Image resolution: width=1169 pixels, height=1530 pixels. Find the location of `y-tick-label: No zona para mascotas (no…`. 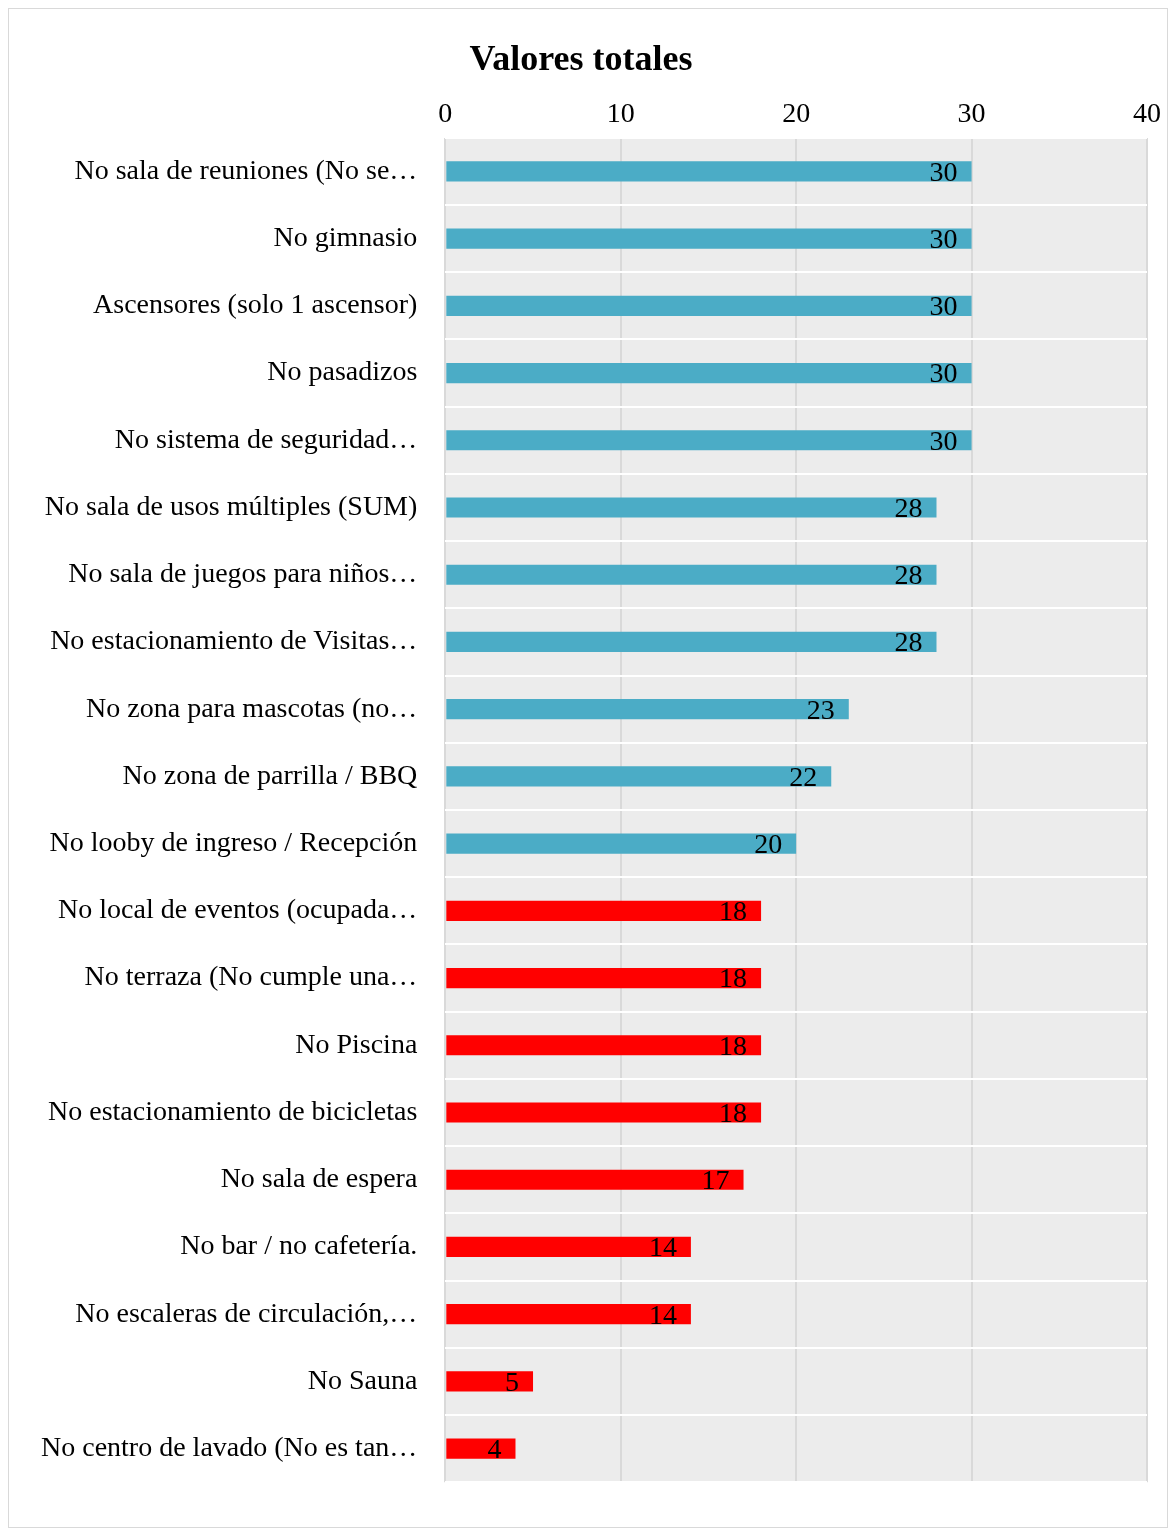

y-tick-label: No zona para mascotas (no… is located at coordinates (252, 707).